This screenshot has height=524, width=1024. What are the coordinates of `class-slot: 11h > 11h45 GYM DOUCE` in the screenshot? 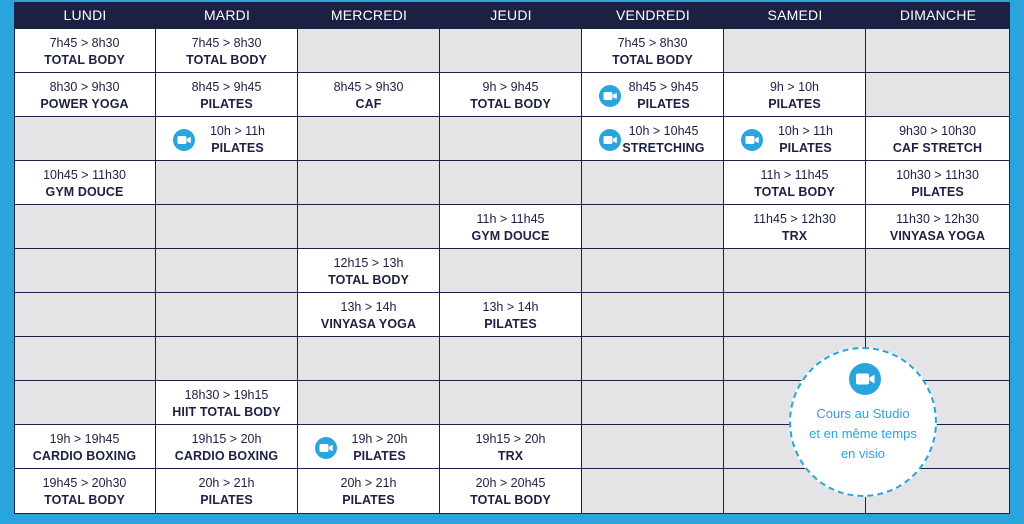 It's located at (511, 227).